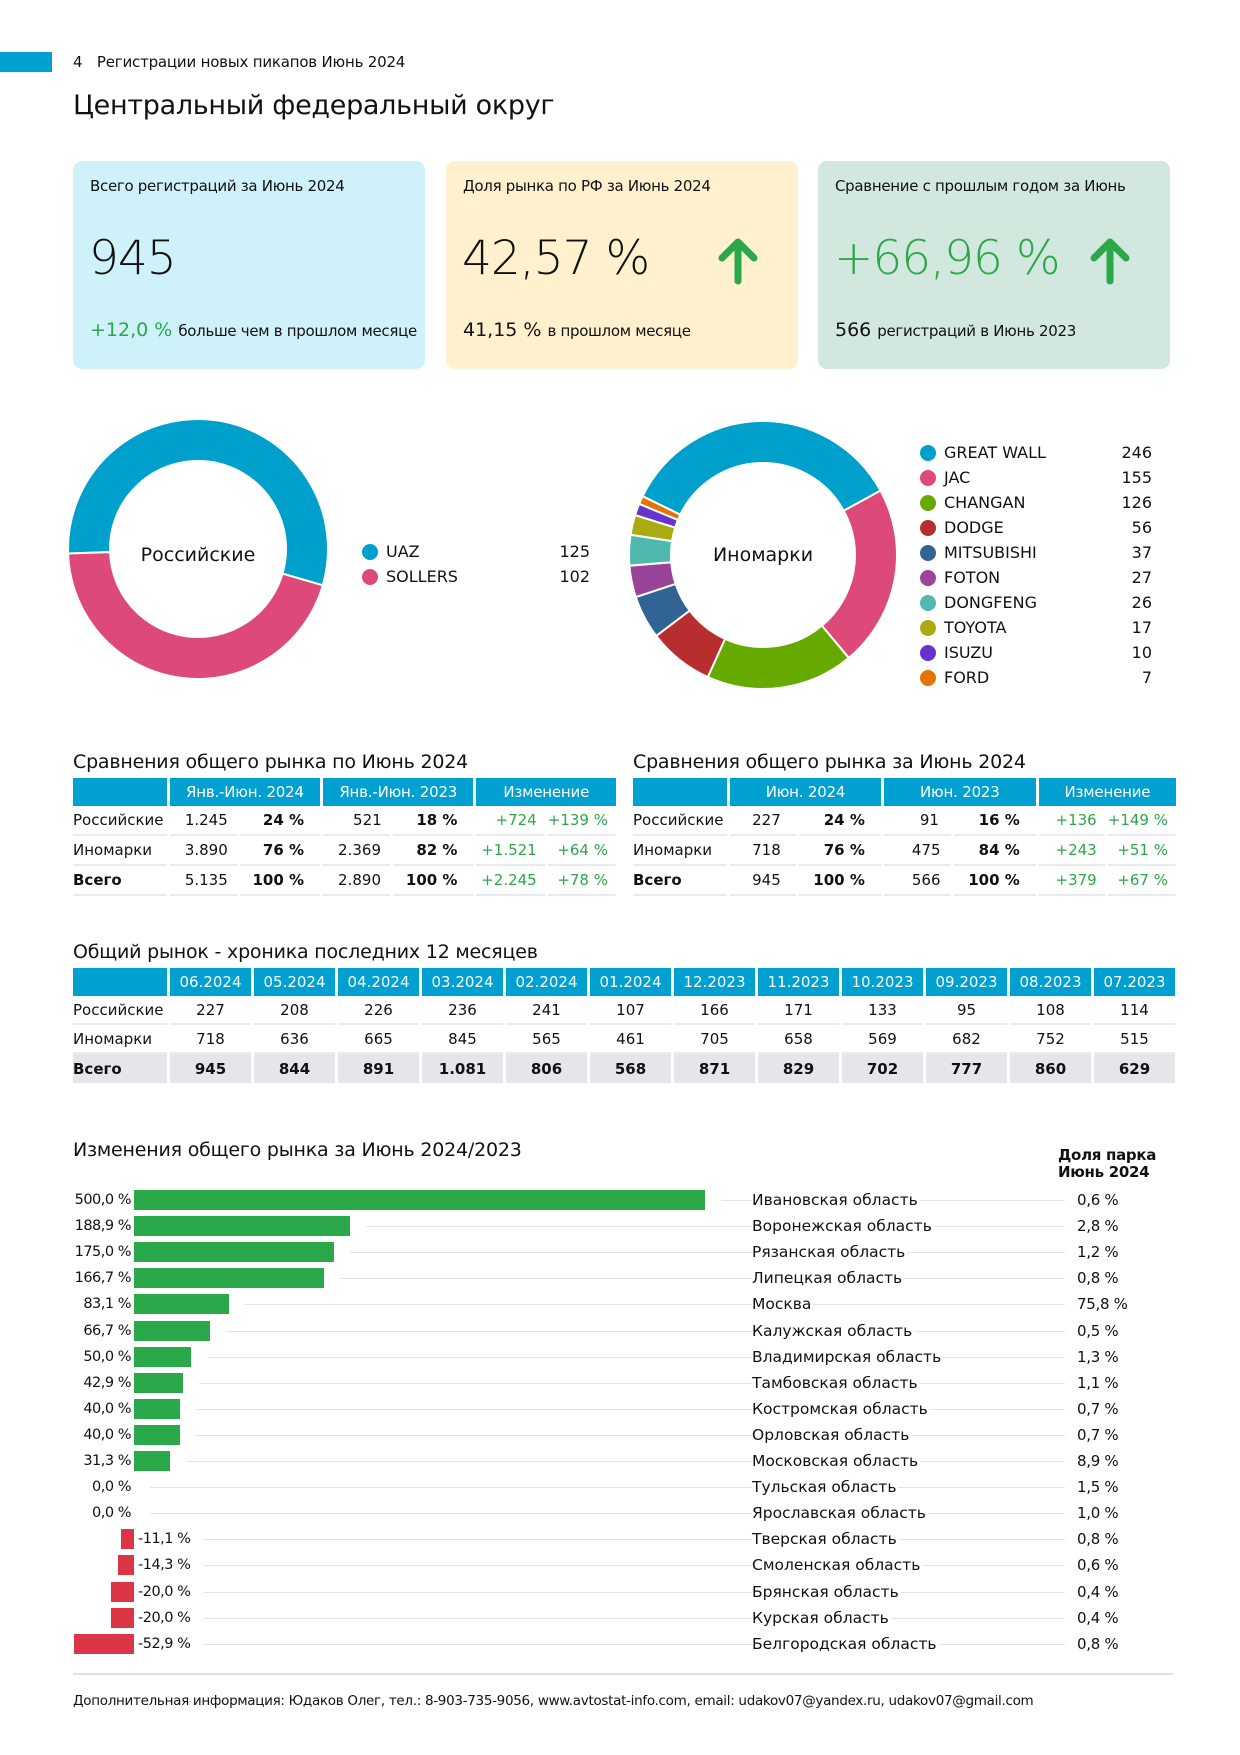 This screenshot has width=1240, height=1755. What do you see at coordinates (131, 330) in the screenshot?
I see `card-foot-value: +12,0 %` at bounding box center [131, 330].